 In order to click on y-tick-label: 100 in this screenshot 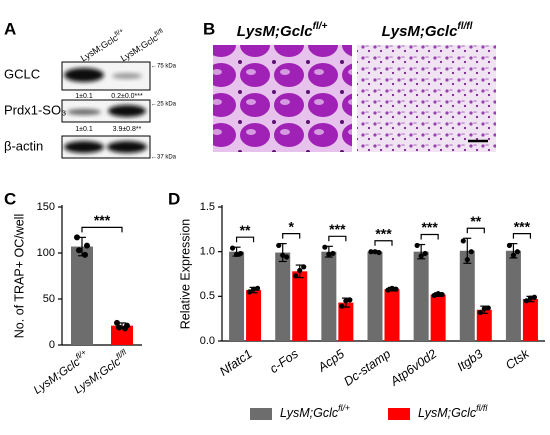, I will do `click(46, 253)`.